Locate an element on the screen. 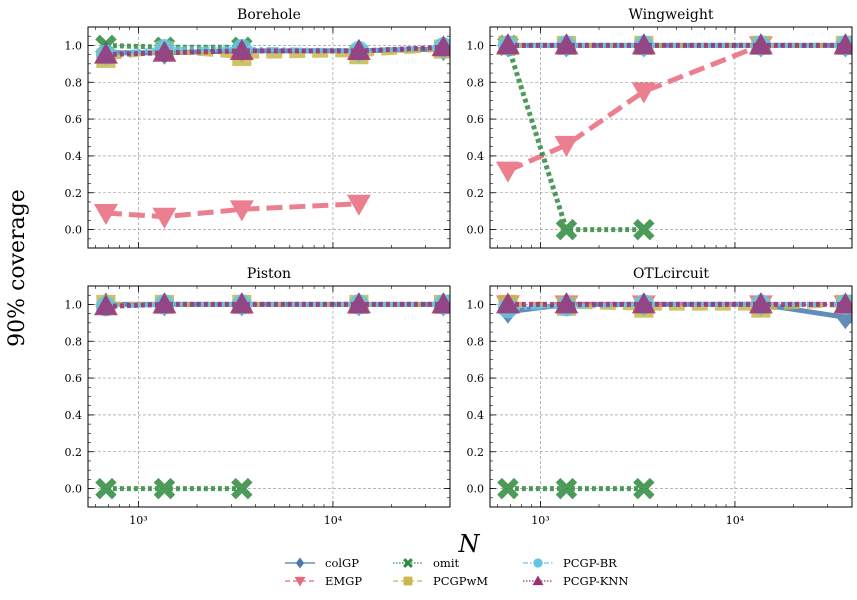 The image size is (857, 600). legend-entry-PCGPwM: PCGPwM is located at coordinates (440, 581).